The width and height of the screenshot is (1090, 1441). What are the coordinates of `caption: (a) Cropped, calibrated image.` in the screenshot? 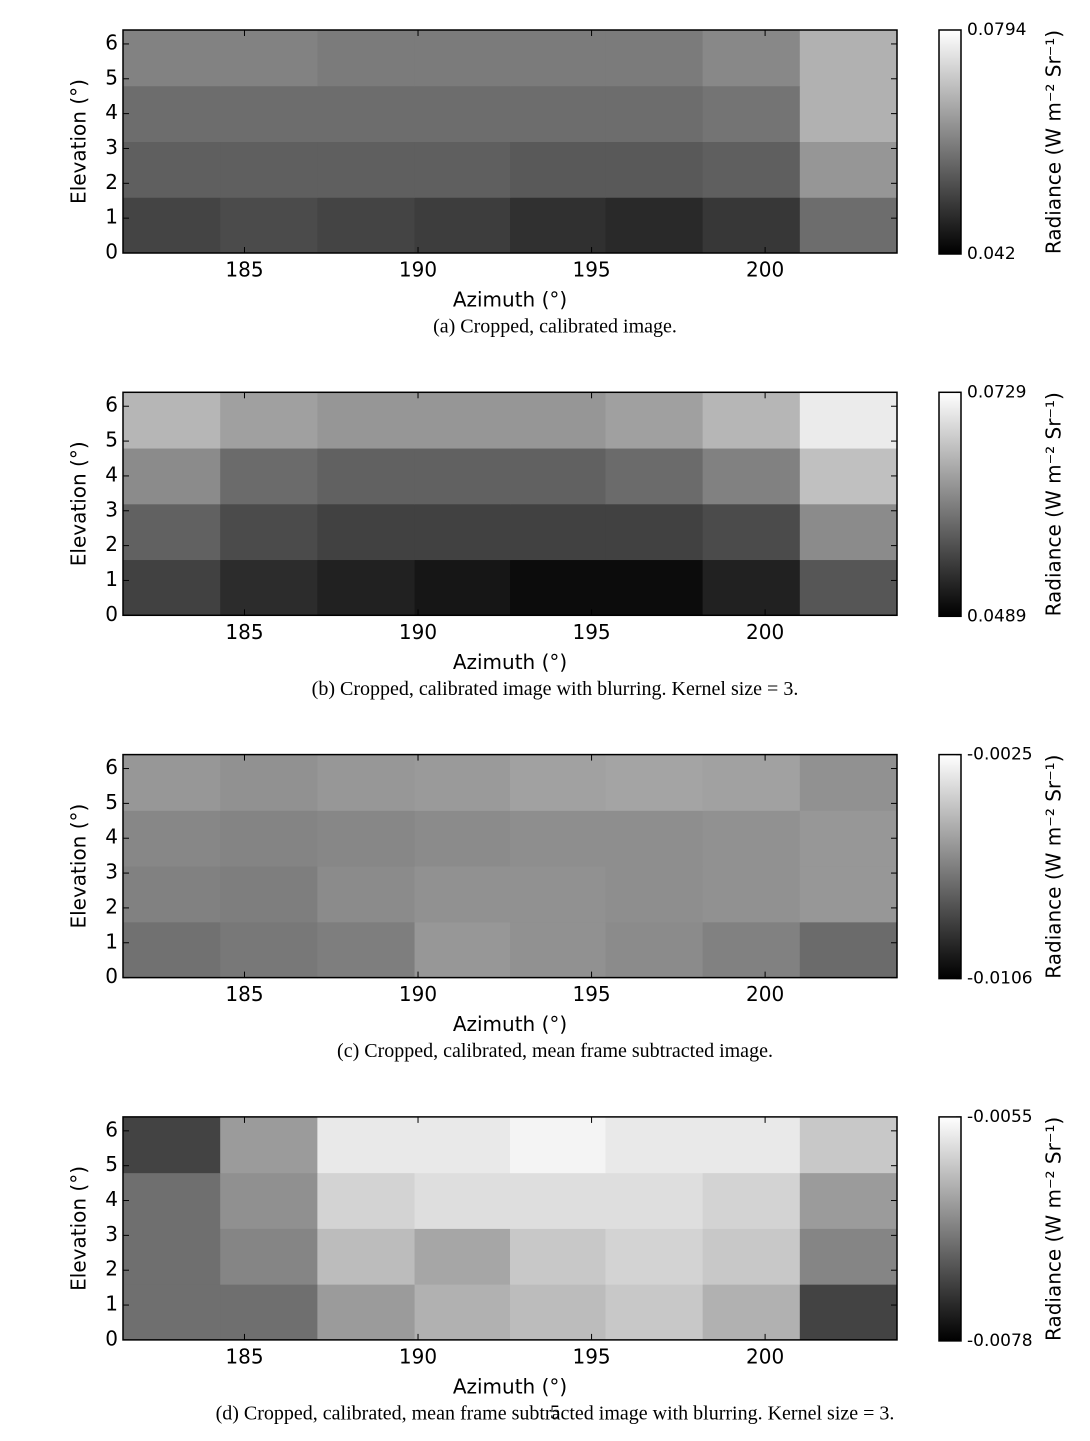 It's located at (555, 327).